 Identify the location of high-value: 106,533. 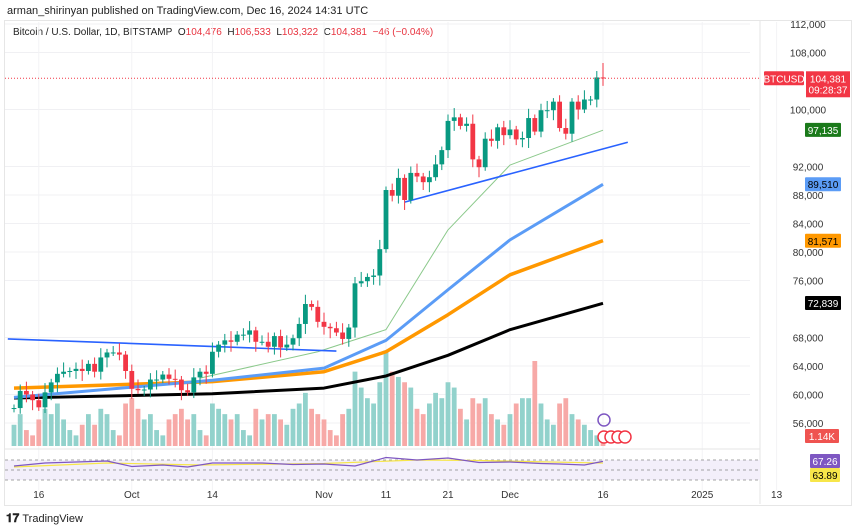
(252, 32).